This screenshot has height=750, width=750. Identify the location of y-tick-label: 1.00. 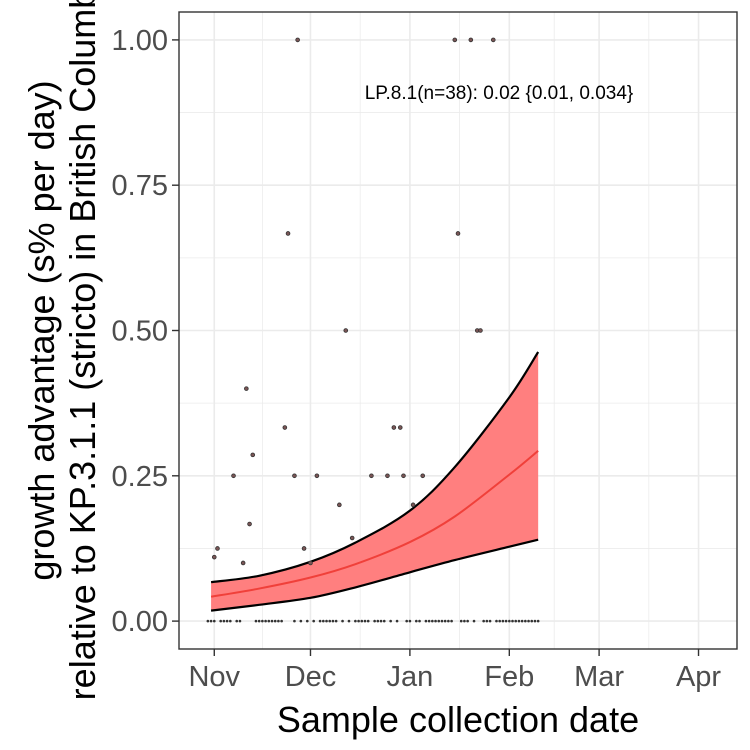
(140, 41).